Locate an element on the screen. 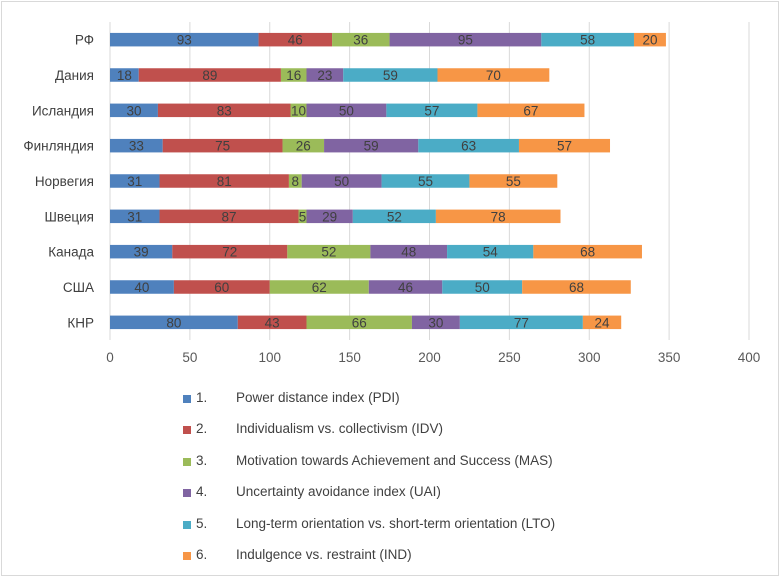  data-label: 93 is located at coordinates (184, 40).